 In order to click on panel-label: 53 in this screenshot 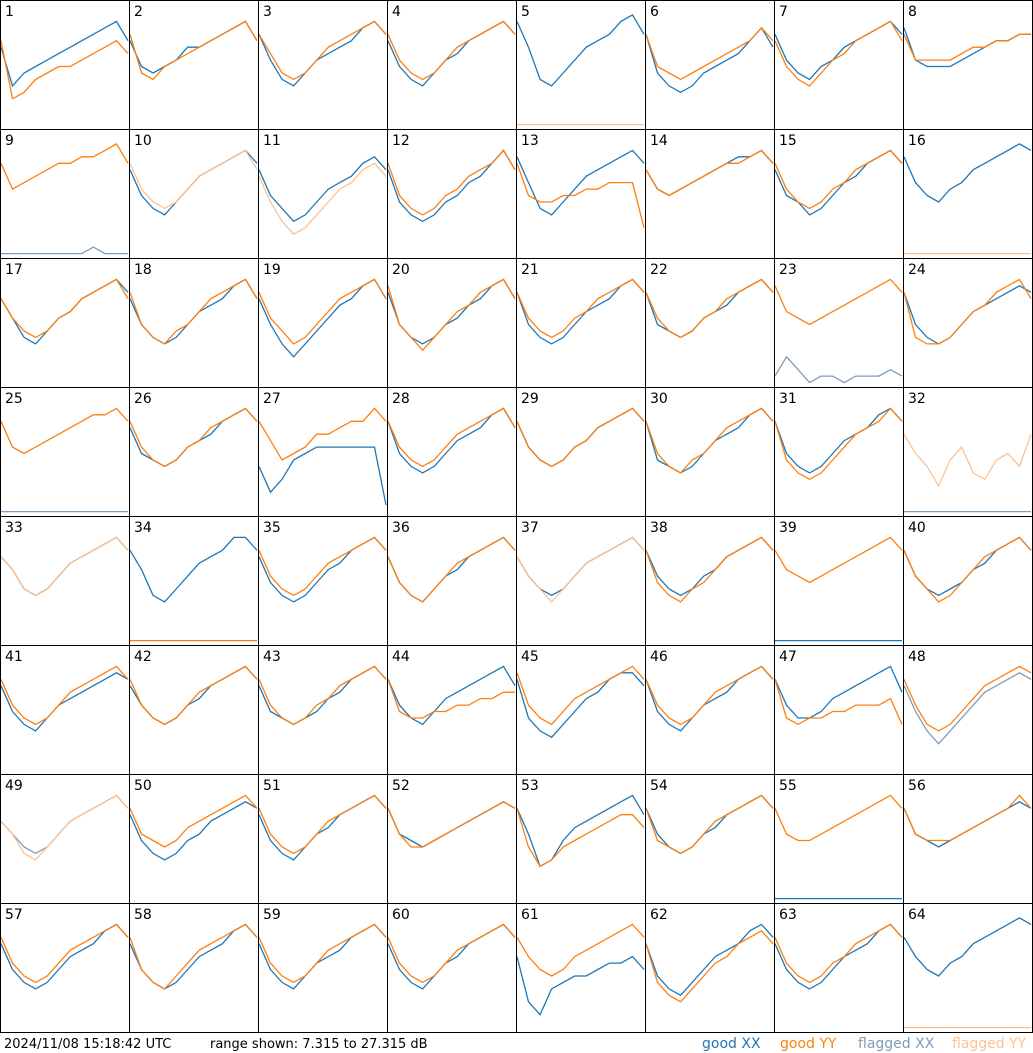, I will do `click(530, 786)`.